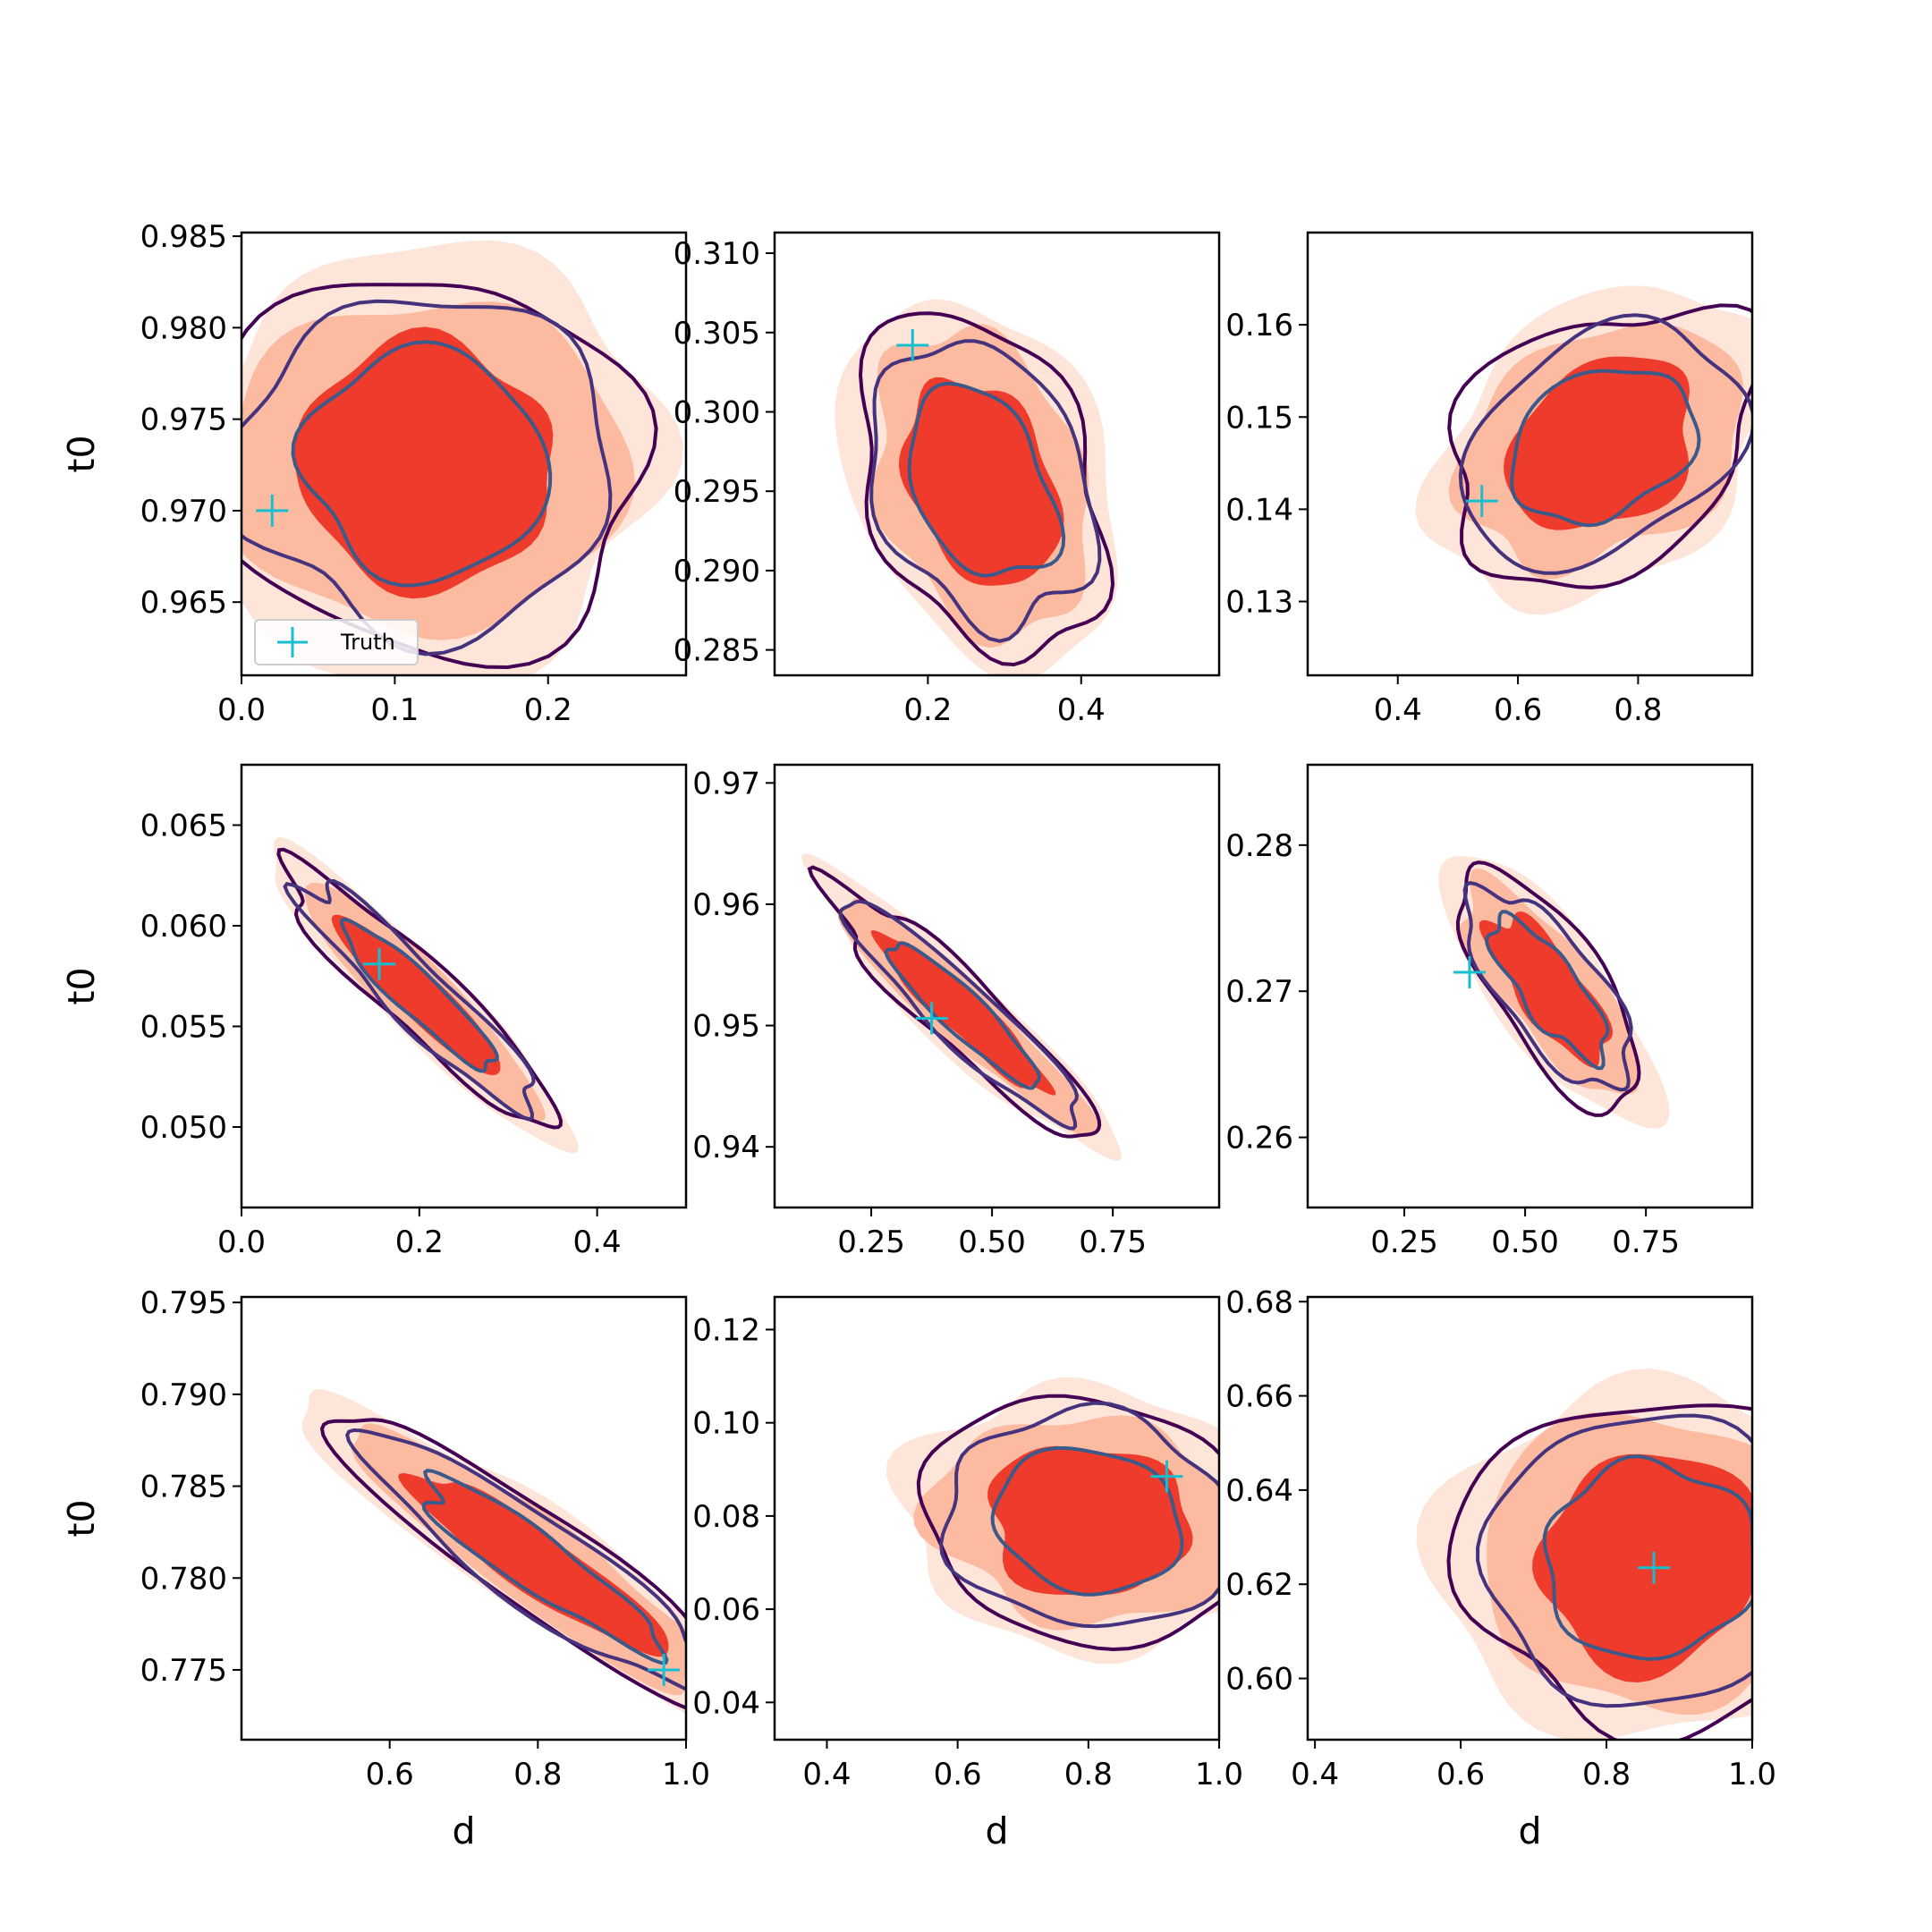 The image size is (1932, 1932). I want to click on y-tick-label: 0.04, so click(726, 1703).